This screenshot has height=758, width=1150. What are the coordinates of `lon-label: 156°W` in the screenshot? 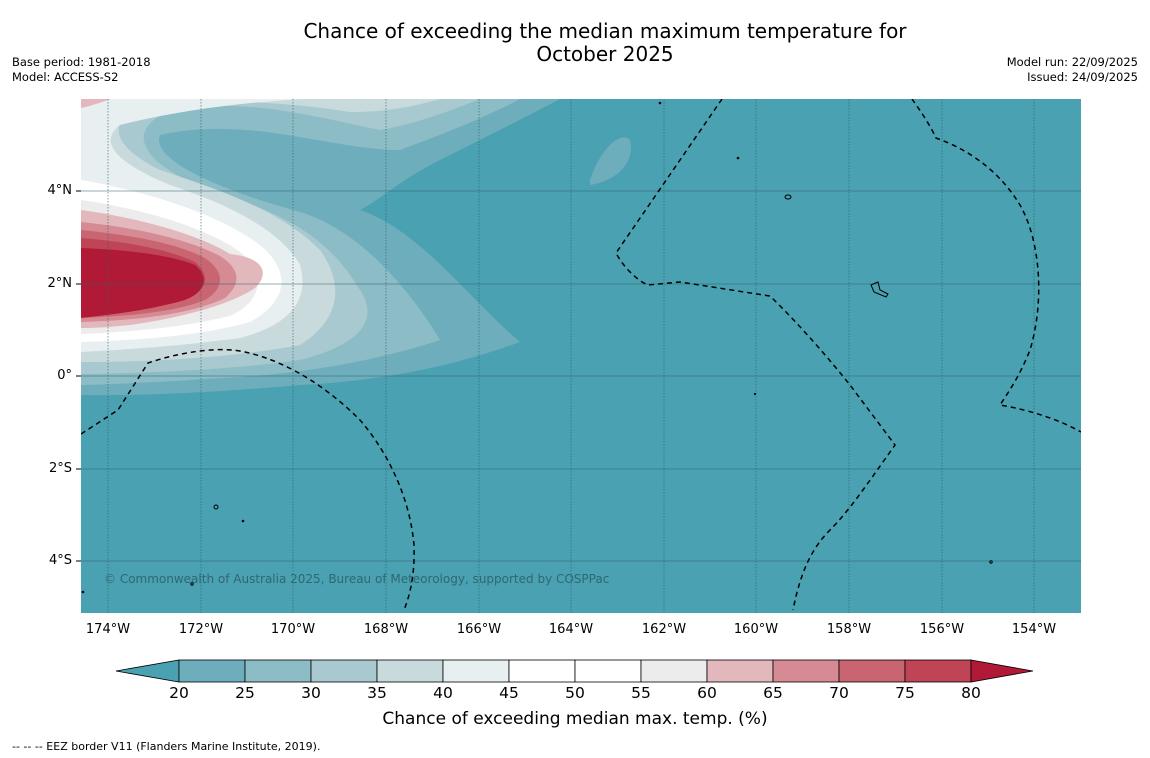 It's located at (942, 629).